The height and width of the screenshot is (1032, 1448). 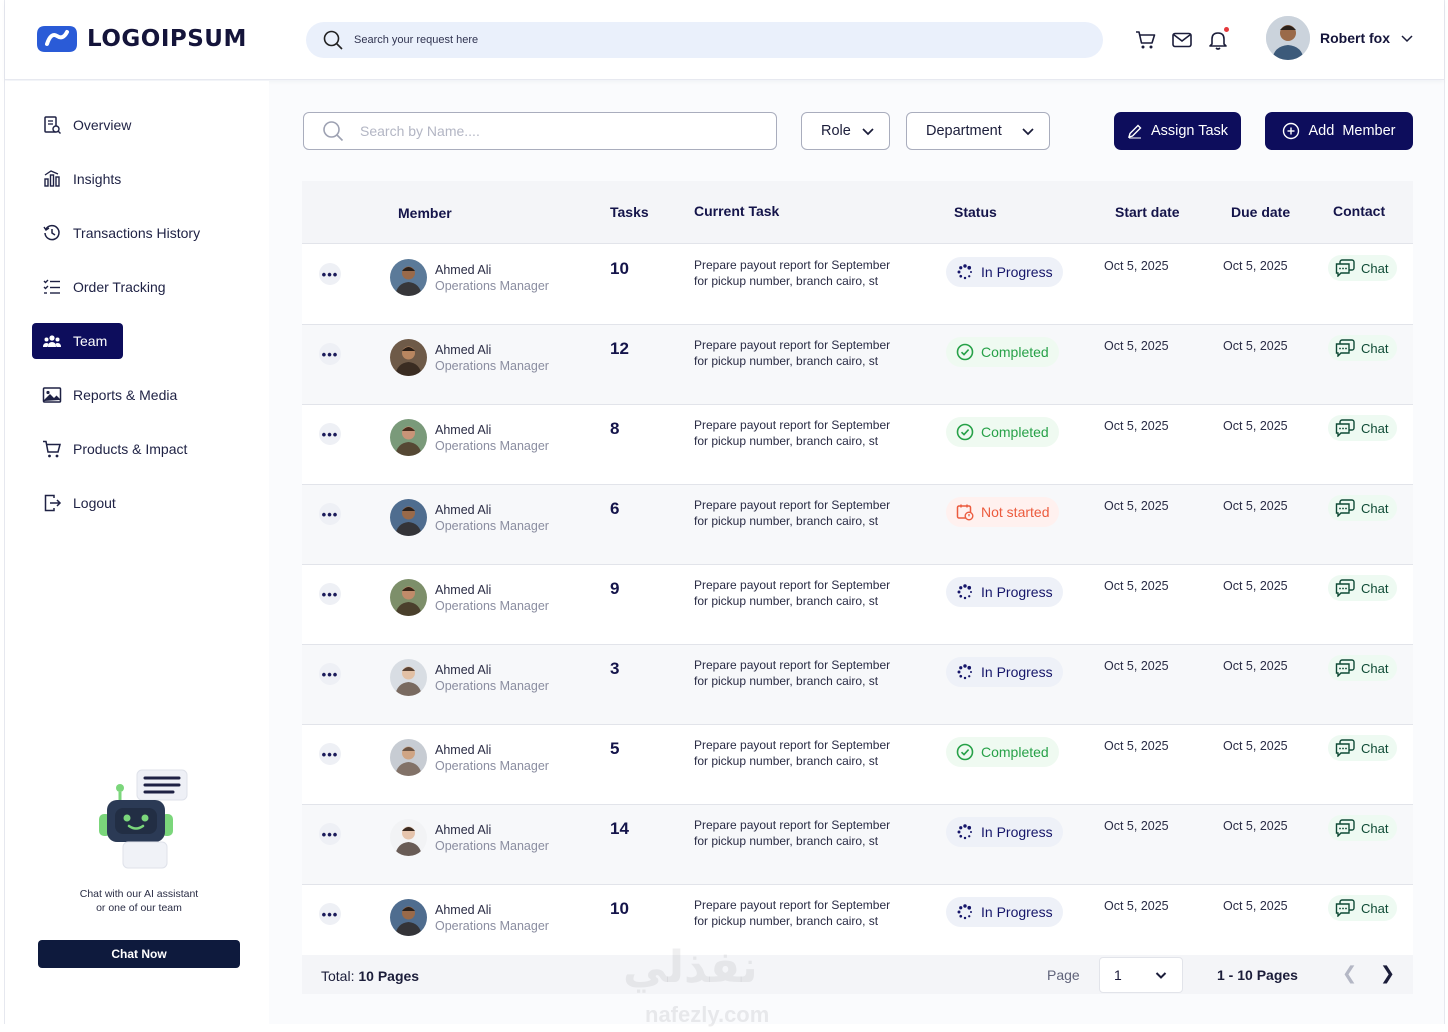 What do you see at coordinates (141, 39) in the screenshot?
I see `logo: LOGOIPSUM` at bounding box center [141, 39].